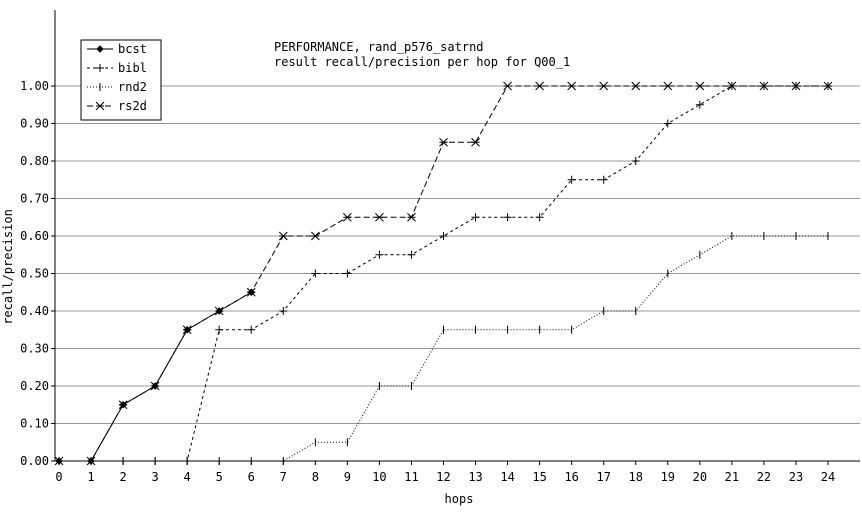 This screenshot has width=862, height=520. I want to click on x-tick-label: 23, so click(796, 477).